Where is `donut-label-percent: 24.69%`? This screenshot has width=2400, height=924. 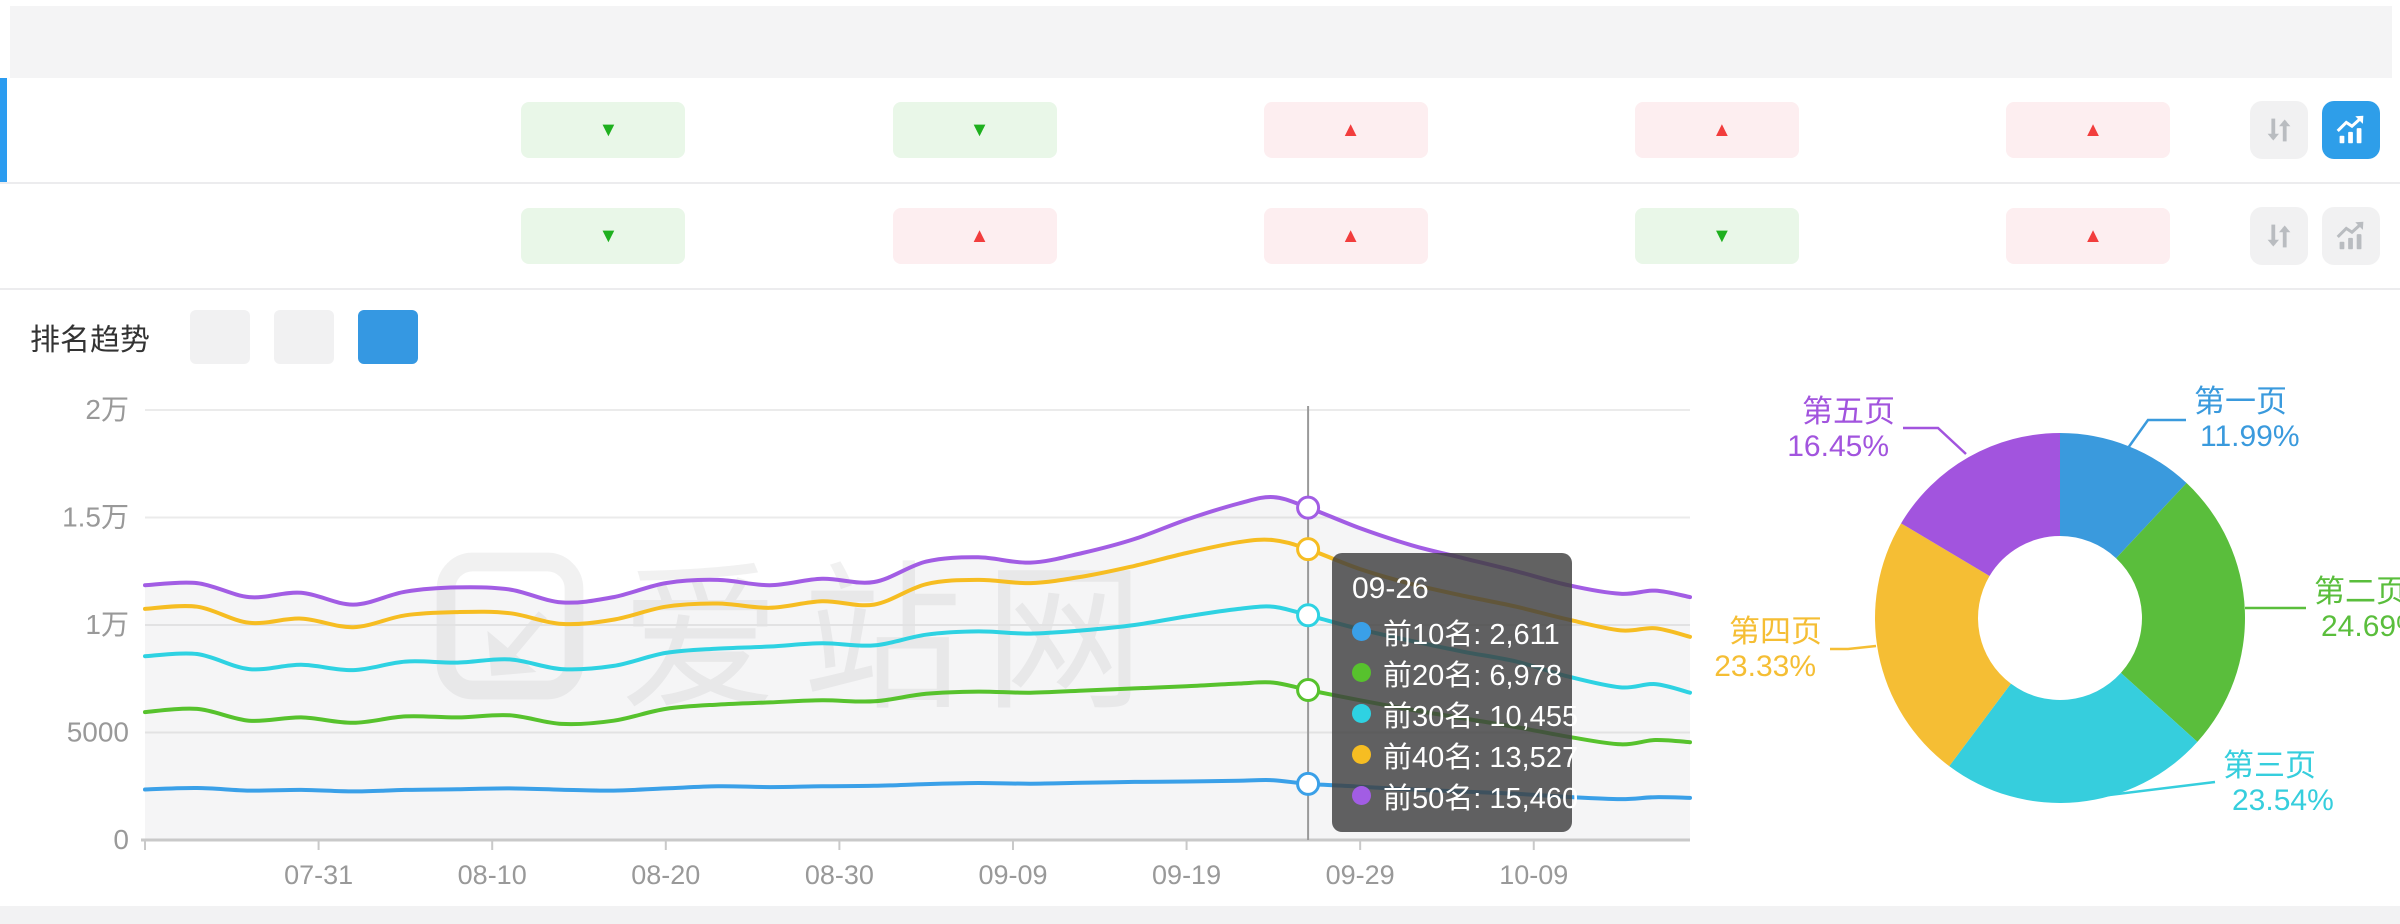 donut-label-percent: 24.69% is located at coordinates (2360, 626).